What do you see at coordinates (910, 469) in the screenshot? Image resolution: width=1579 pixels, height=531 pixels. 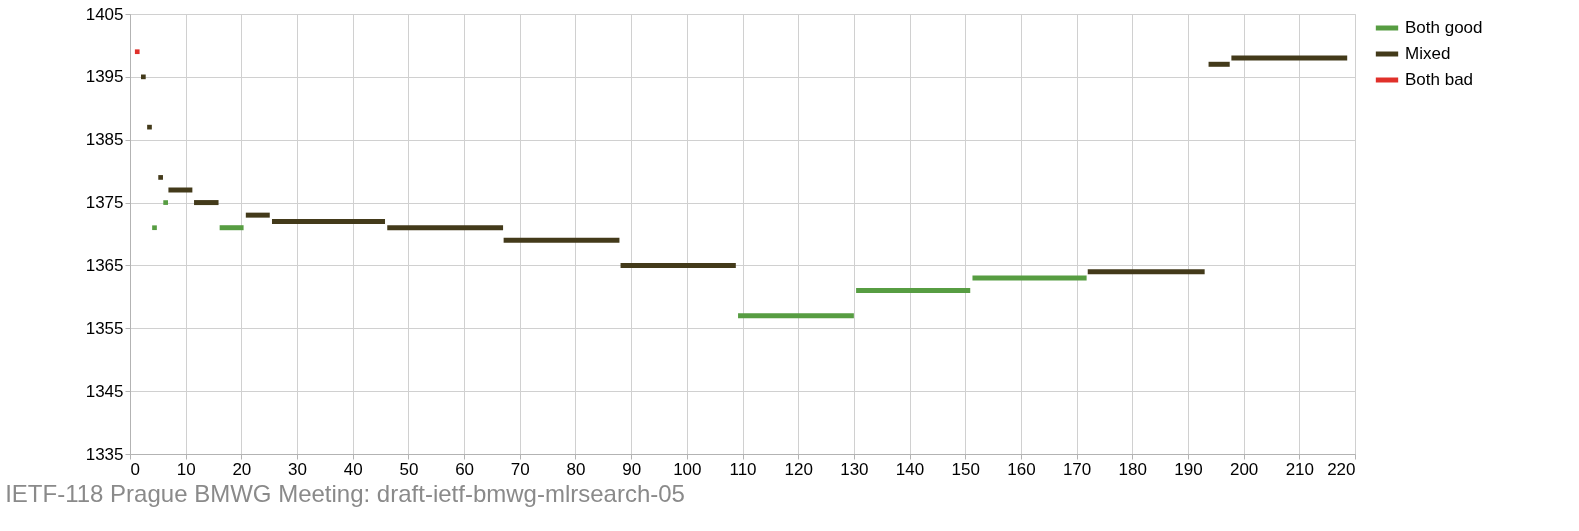 I see `x-tick-label: 140` at bounding box center [910, 469].